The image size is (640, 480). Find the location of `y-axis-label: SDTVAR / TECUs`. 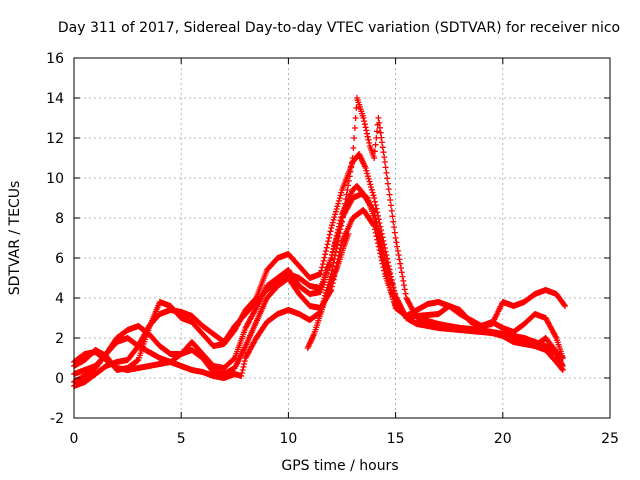

y-axis-label: SDTVAR / TECUs is located at coordinates (15, 238).